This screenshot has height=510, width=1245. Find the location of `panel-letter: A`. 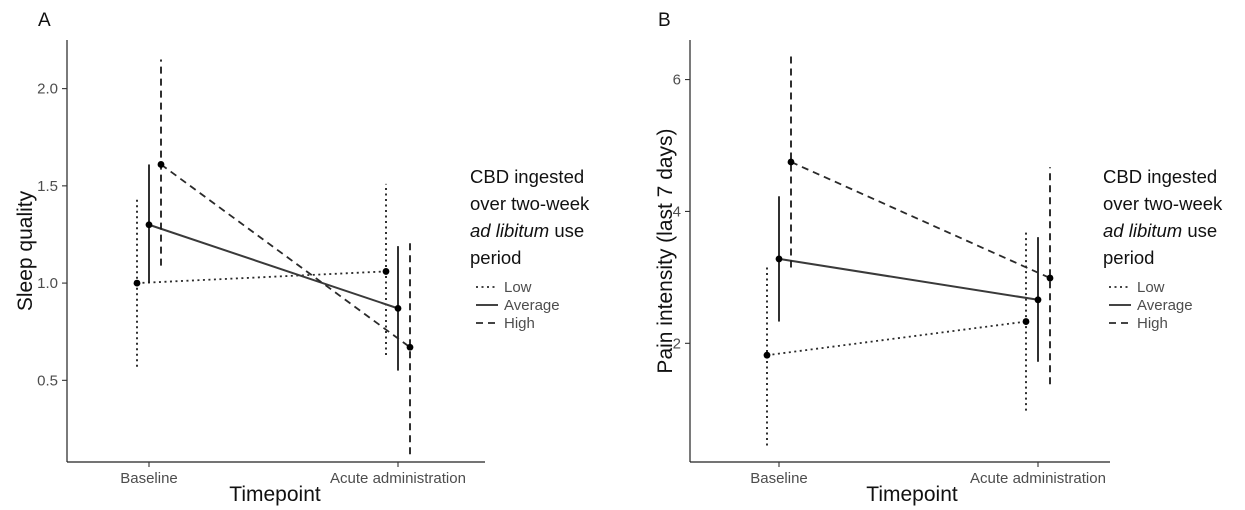

panel-letter: A is located at coordinates (44, 20).